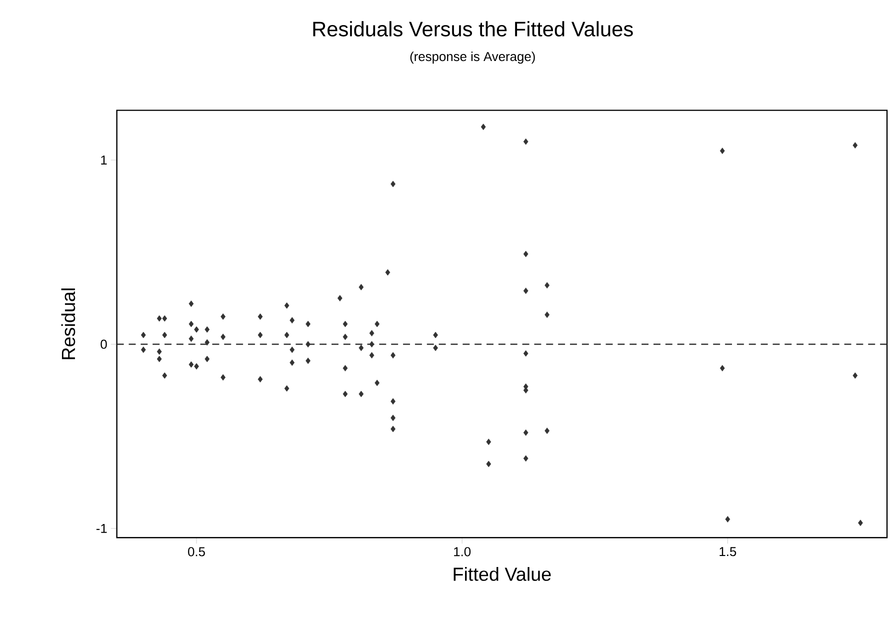  What do you see at coordinates (472, 58) in the screenshot?
I see `chart-subtitle: (response is Average)` at bounding box center [472, 58].